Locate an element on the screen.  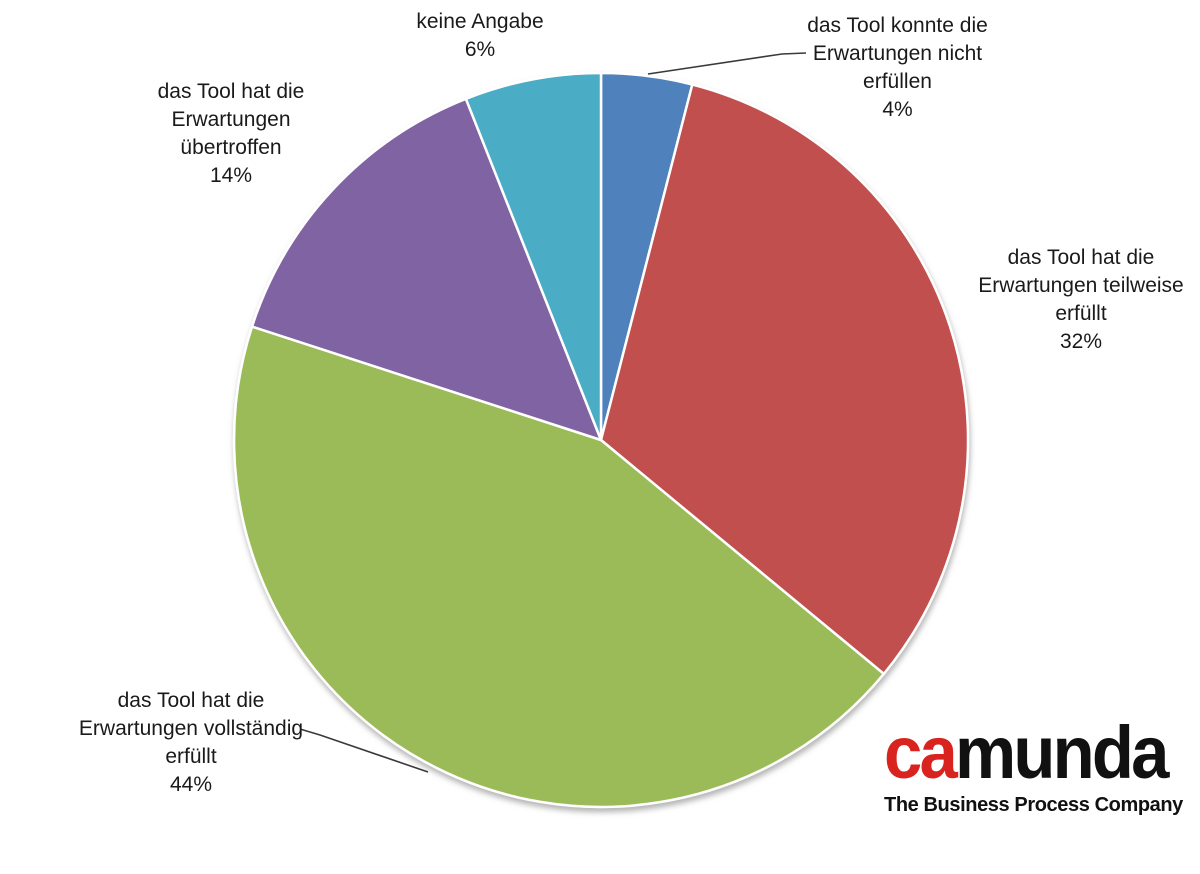
slice-label-line: Erwartungen teilweise is located at coordinates (1081, 285).